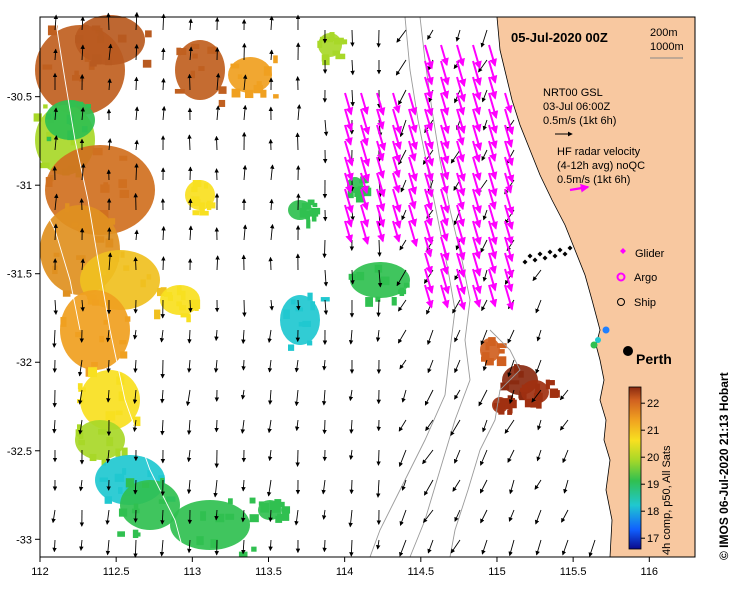 This screenshot has height=592, width=739. What do you see at coordinates (645, 303) in the screenshot?
I see `ship-legend-label: Ship` at bounding box center [645, 303].